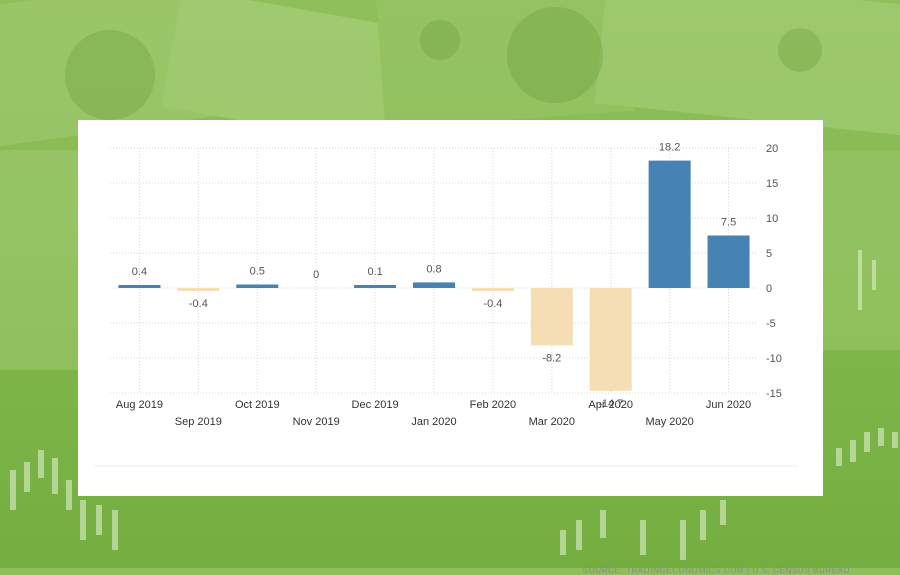  What do you see at coordinates (433, 422) in the screenshot?
I see `x-tick-label: Jan 2020` at bounding box center [433, 422].